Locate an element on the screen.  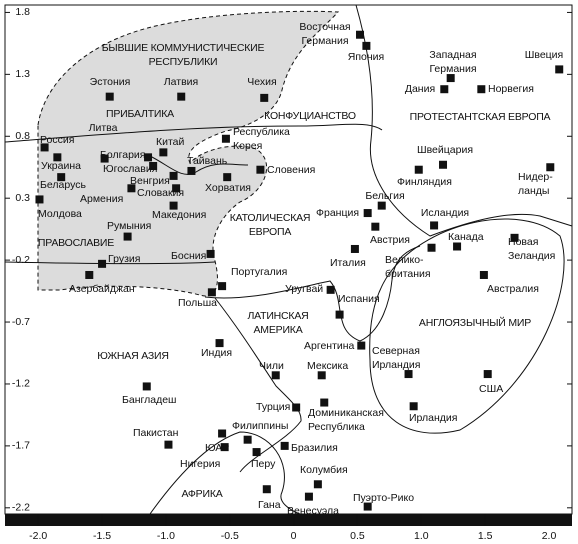
x-tick-label: 1.0 is located at coordinates (421, 536).